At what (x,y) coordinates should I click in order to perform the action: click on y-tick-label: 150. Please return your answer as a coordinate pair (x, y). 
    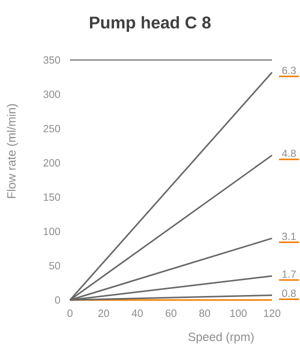
    Looking at the image, I should click on (52, 197).